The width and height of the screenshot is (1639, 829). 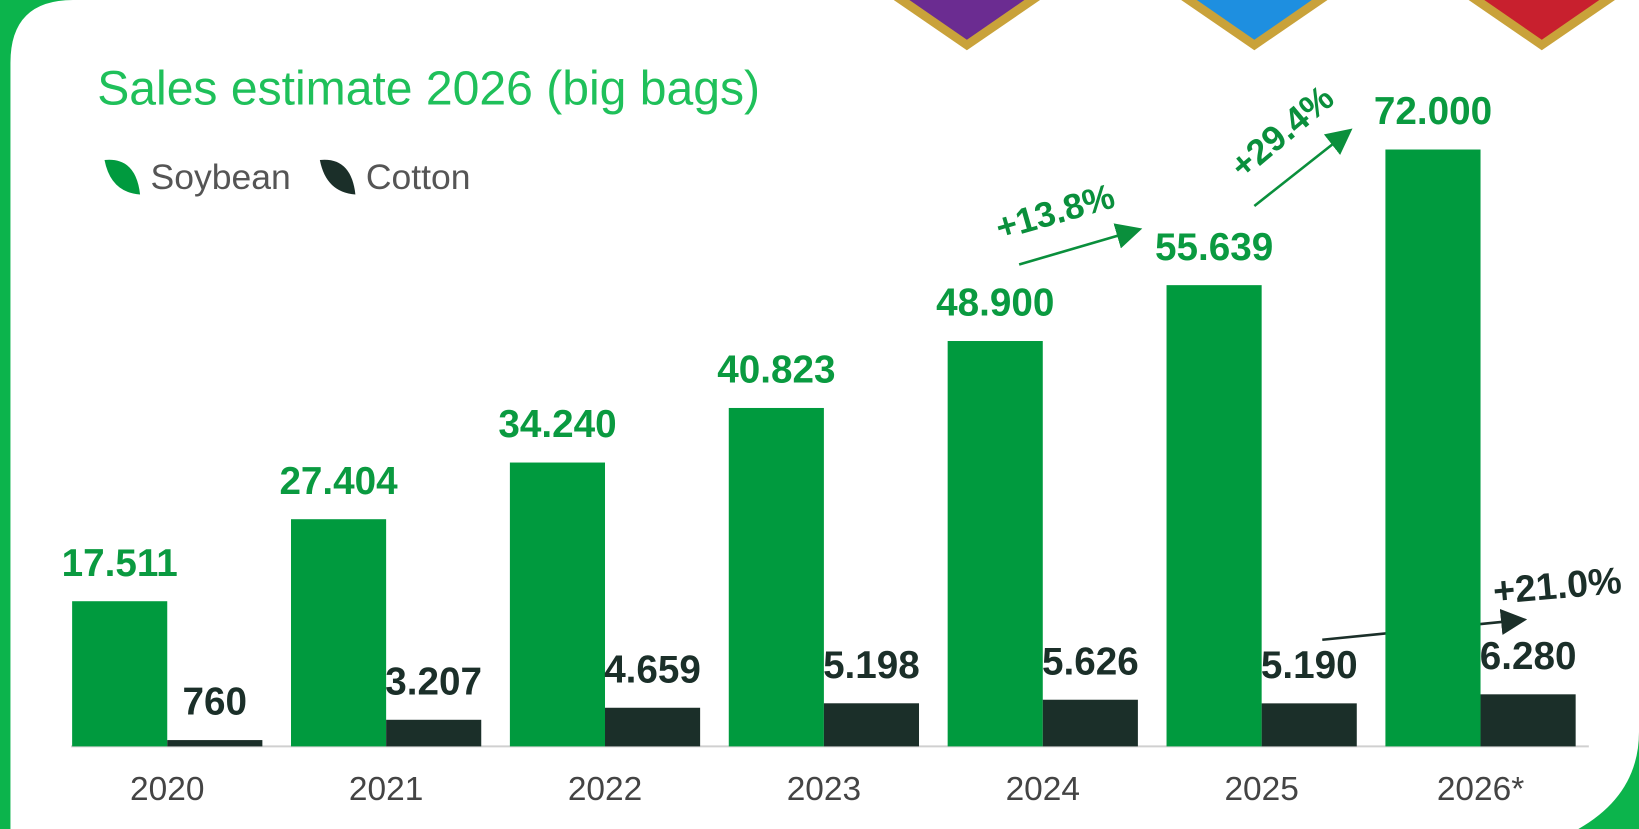 What do you see at coordinates (120, 563) in the screenshot?
I see `value-label: 17.511` at bounding box center [120, 563].